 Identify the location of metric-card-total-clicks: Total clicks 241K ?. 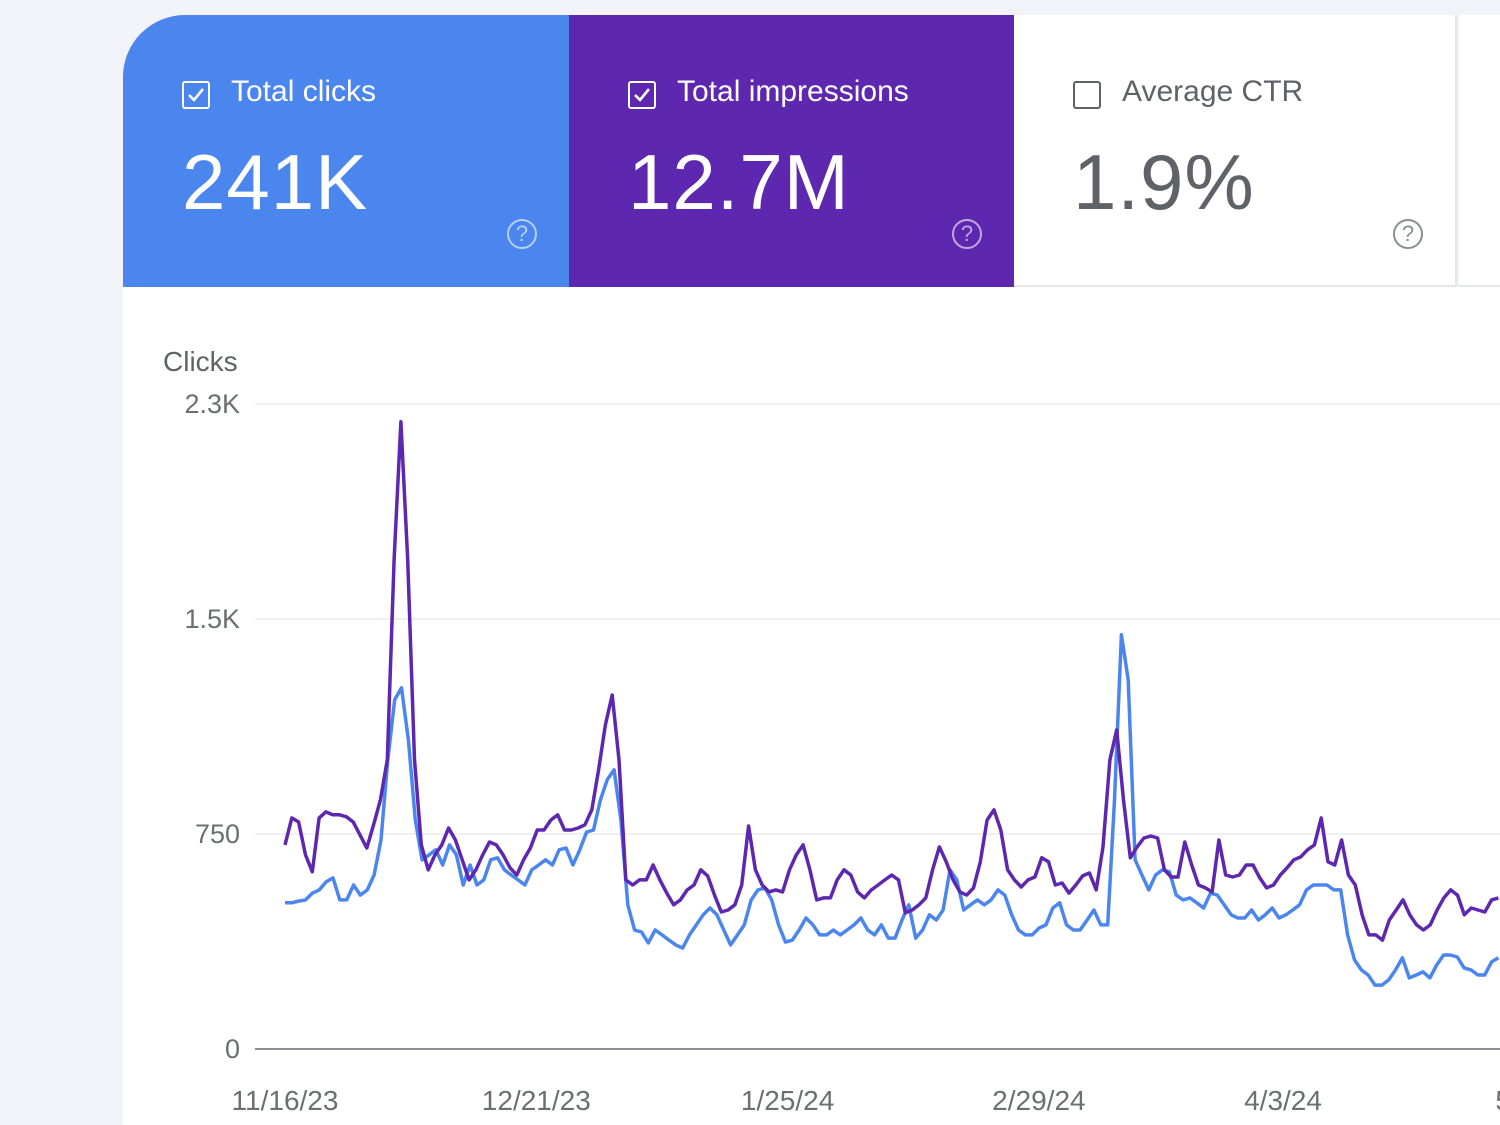
(346, 151).